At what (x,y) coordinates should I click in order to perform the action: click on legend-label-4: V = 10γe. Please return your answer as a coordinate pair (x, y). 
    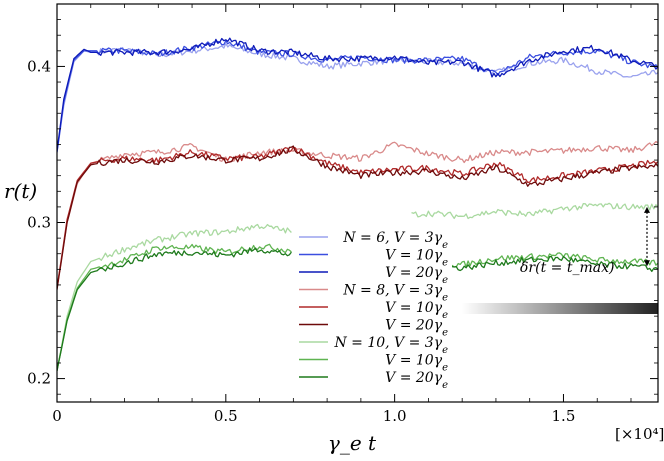
    Looking at the image, I should click on (416, 310).